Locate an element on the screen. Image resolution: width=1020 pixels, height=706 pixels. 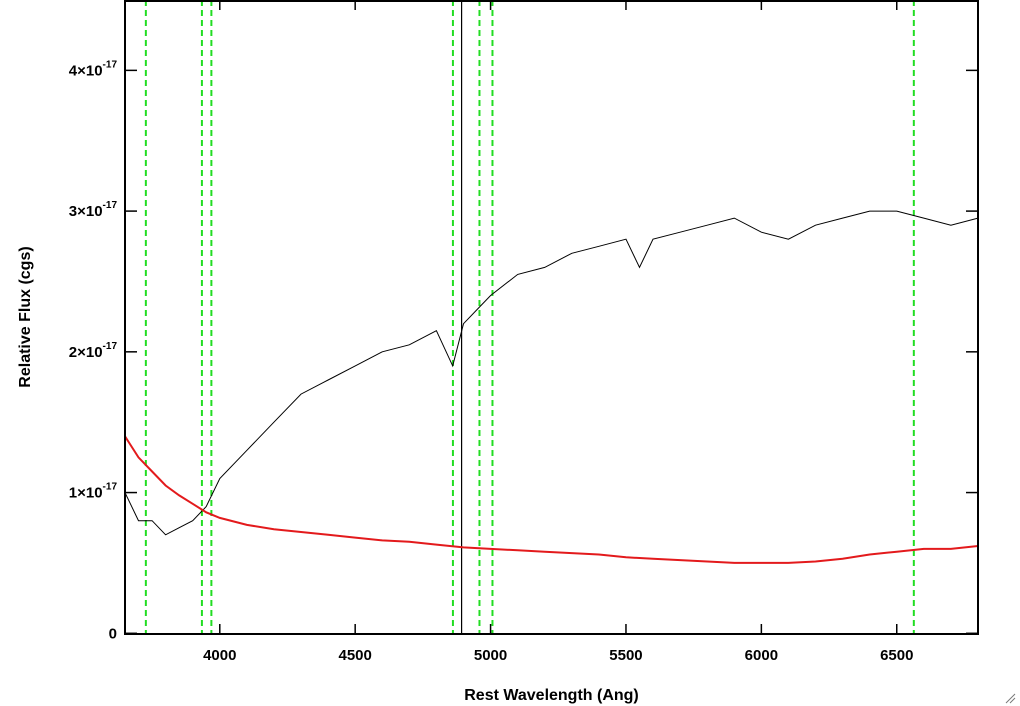
y-tick-label-0: 0 is located at coordinates (113, 633).